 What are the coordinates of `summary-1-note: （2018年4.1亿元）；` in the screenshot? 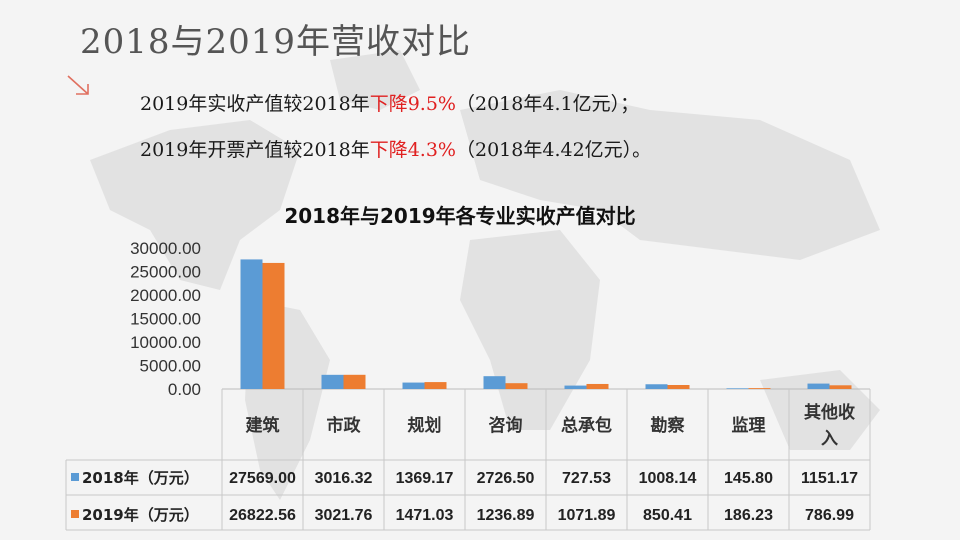 It's located at (548, 104).